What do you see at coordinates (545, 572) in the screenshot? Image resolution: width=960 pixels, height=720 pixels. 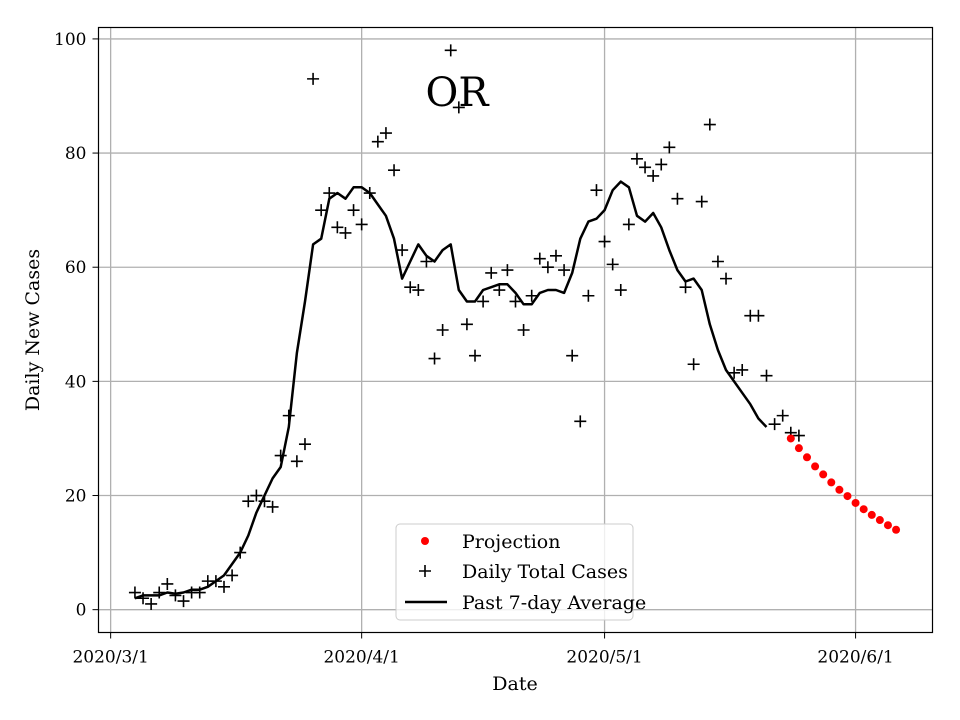 I see `legend-daily-label: Daily Total Cases` at bounding box center [545, 572].